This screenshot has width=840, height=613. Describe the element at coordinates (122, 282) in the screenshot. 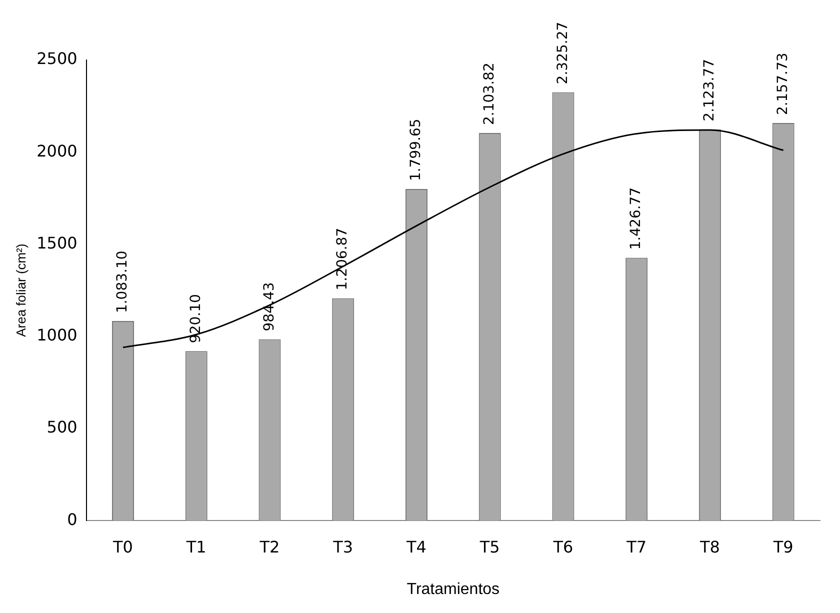

I see `data-label: 1.083.10` at that location.